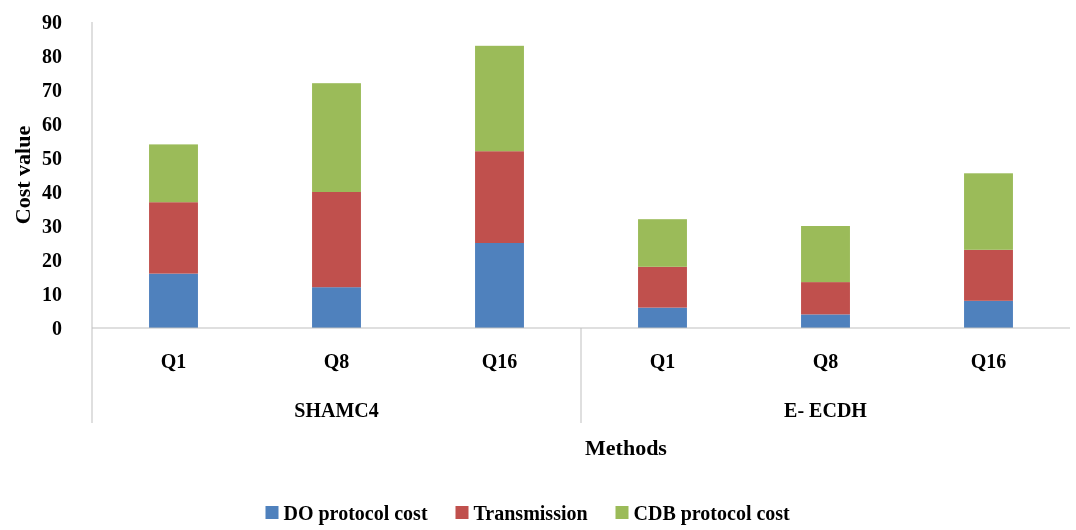  What do you see at coordinates (52, 22) in the screenshot?
I see `y-tick-label: 90` at bounding box center [52, 22].